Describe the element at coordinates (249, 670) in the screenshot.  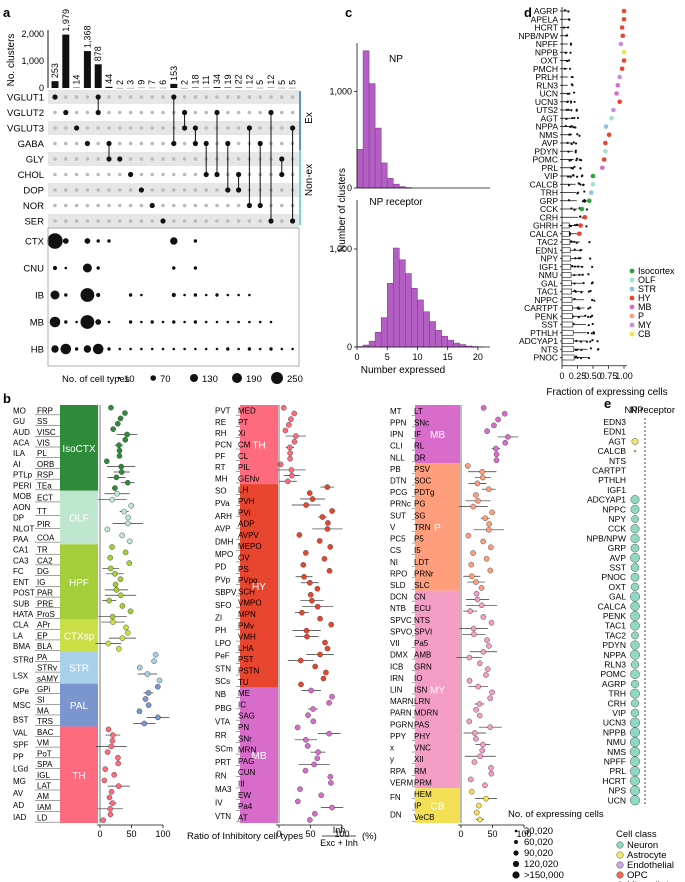
I see `subregion-label: PSTN` at that location.